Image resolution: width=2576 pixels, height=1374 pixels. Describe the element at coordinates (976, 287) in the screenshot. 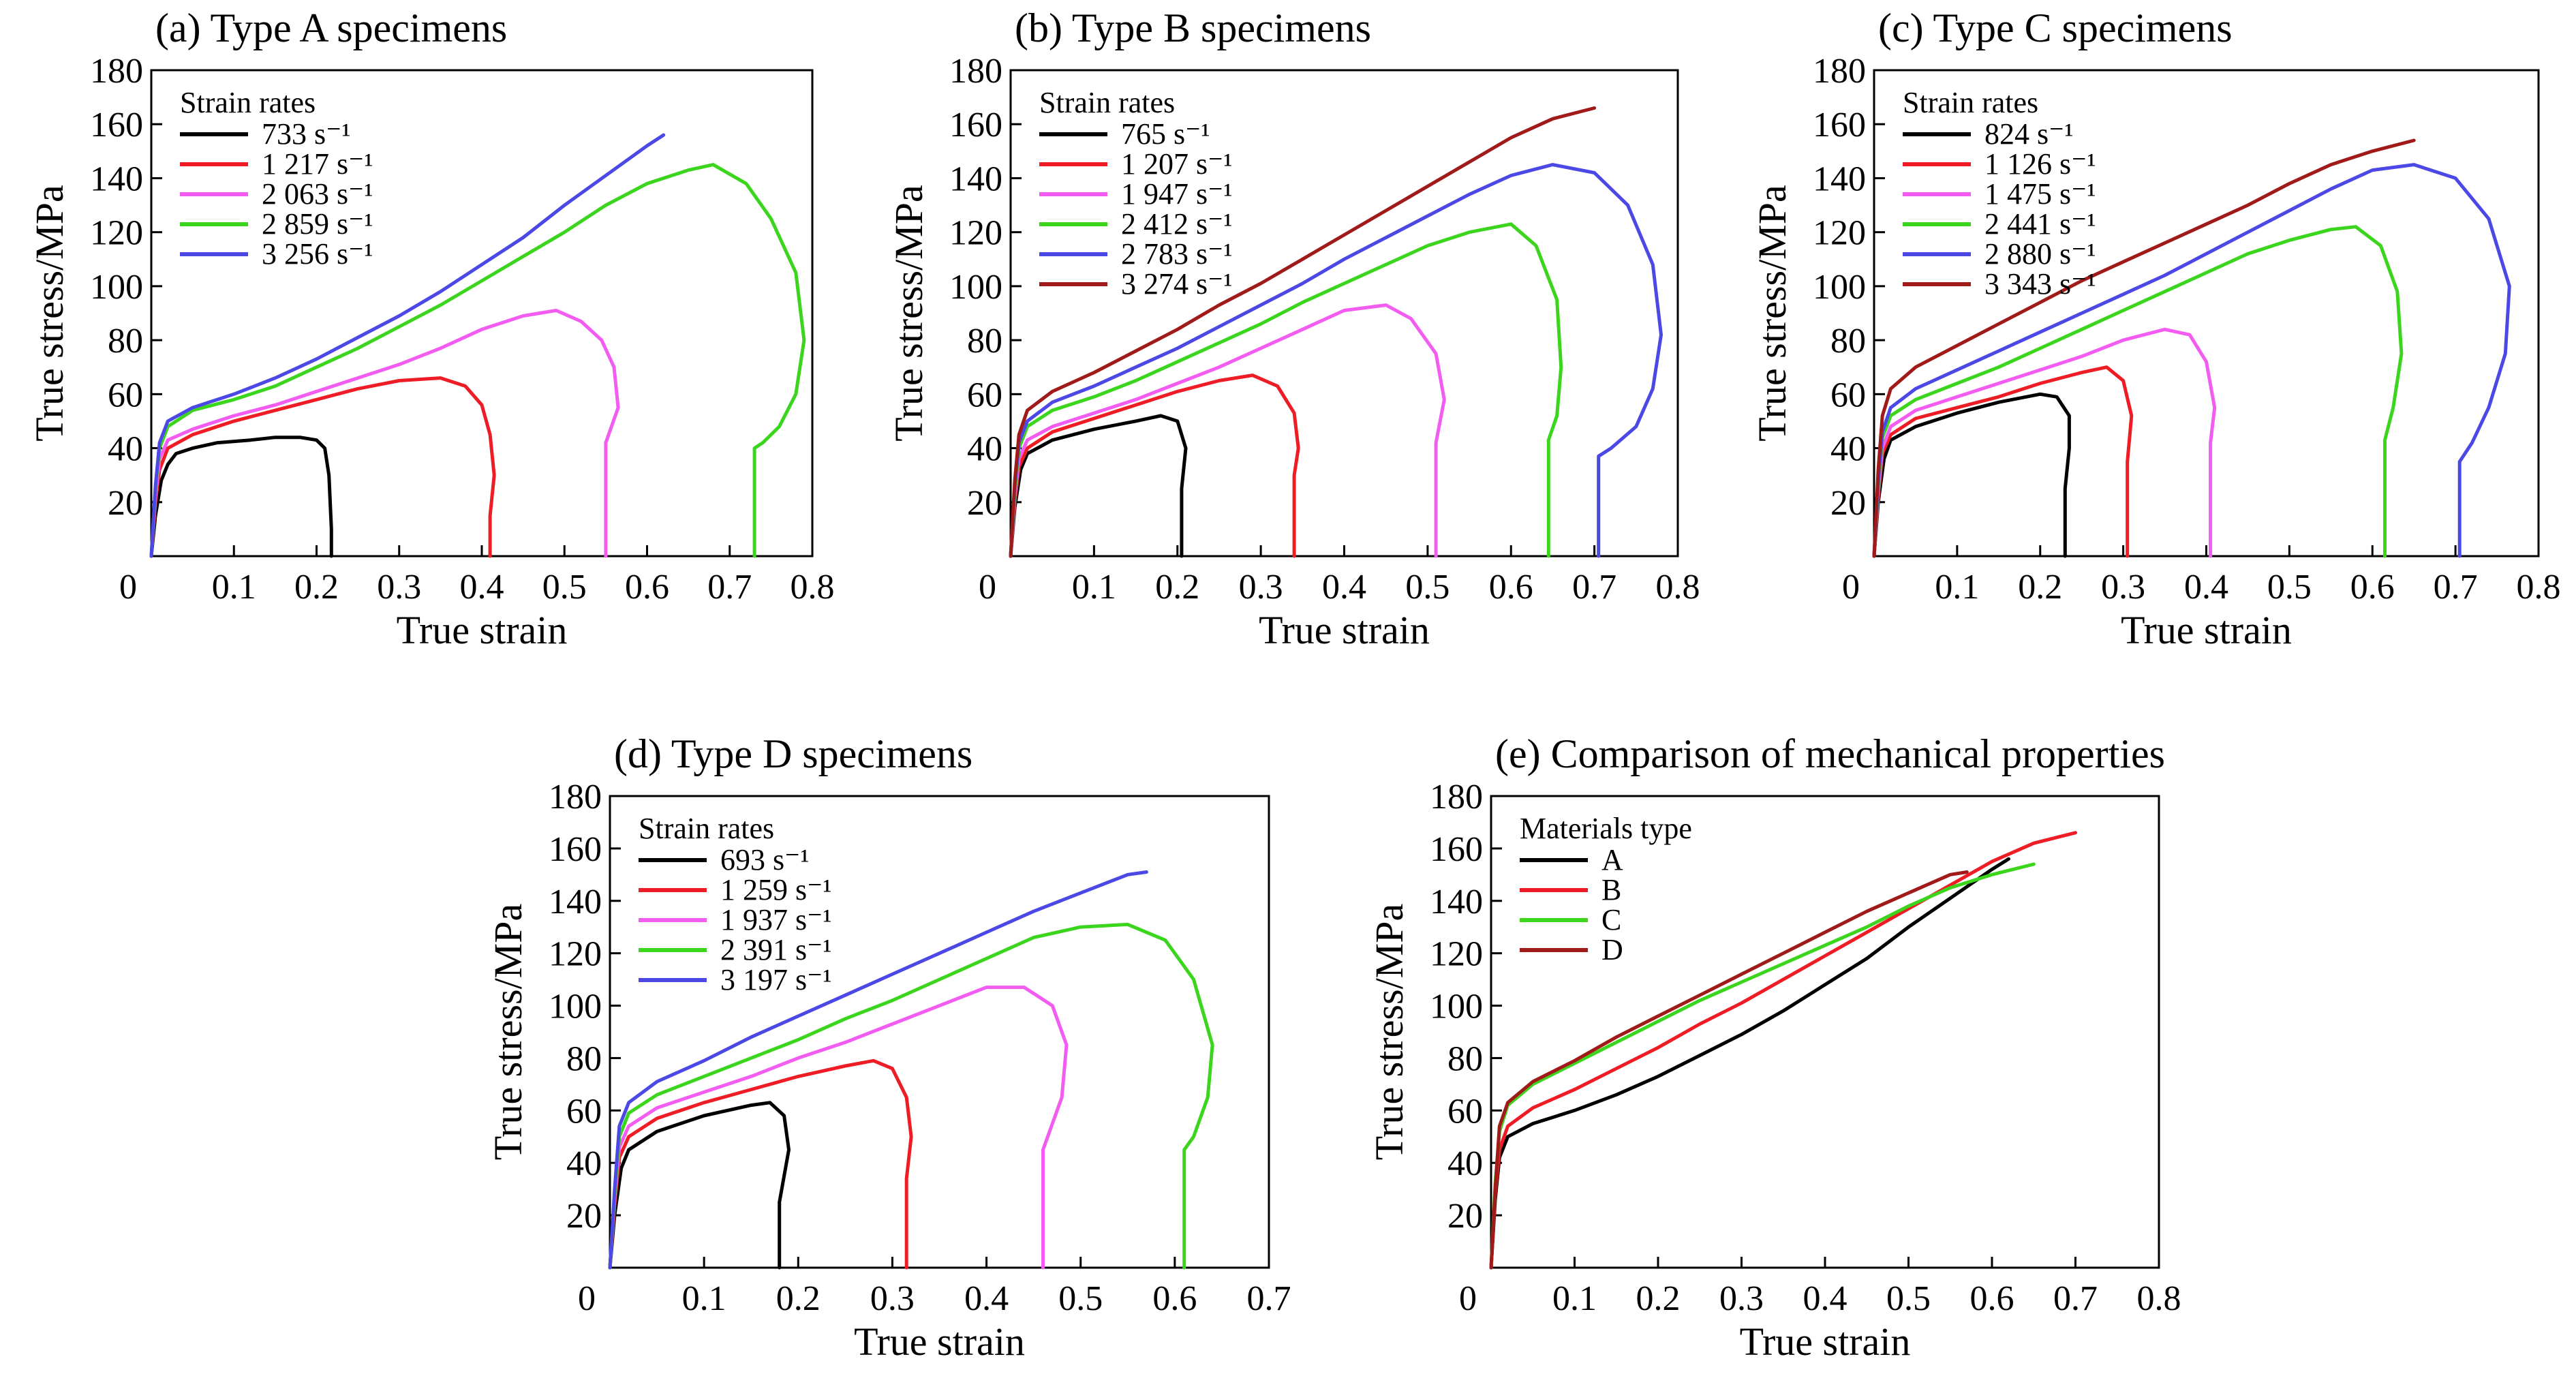

I see `y-tick-label: 100` at that location.